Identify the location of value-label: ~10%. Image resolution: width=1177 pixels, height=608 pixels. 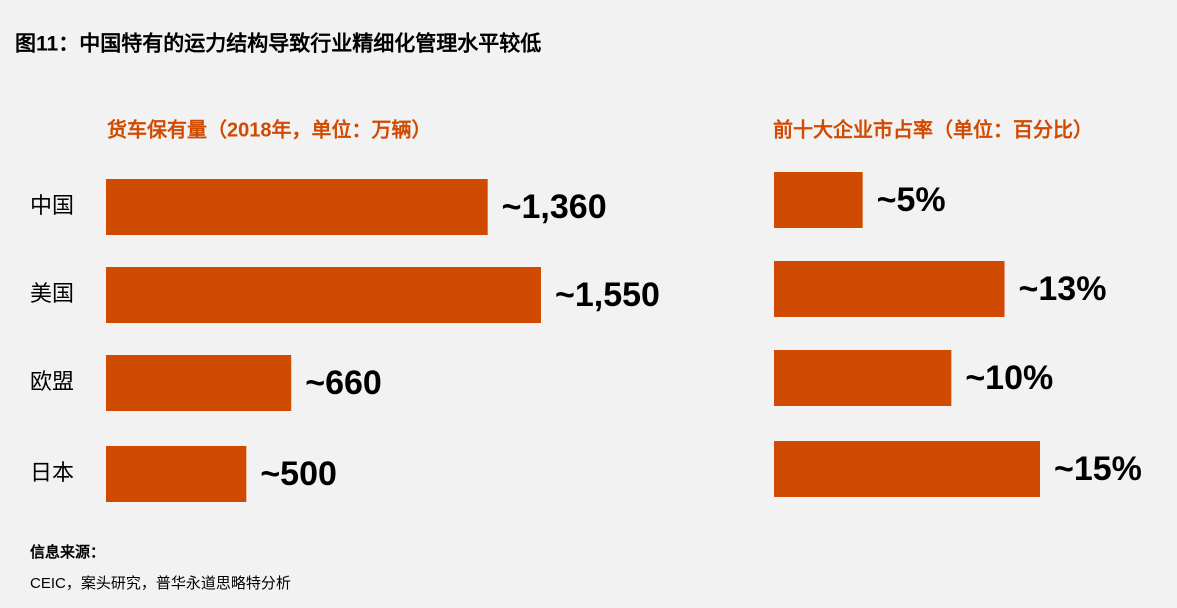
(1009, 378).